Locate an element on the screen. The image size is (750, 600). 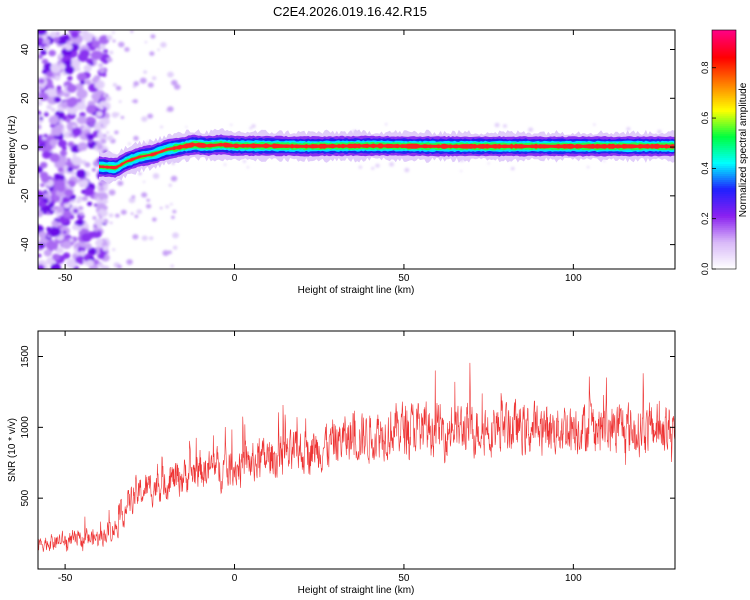
x-tick-label: 100 is located at coordinates (573, 578).